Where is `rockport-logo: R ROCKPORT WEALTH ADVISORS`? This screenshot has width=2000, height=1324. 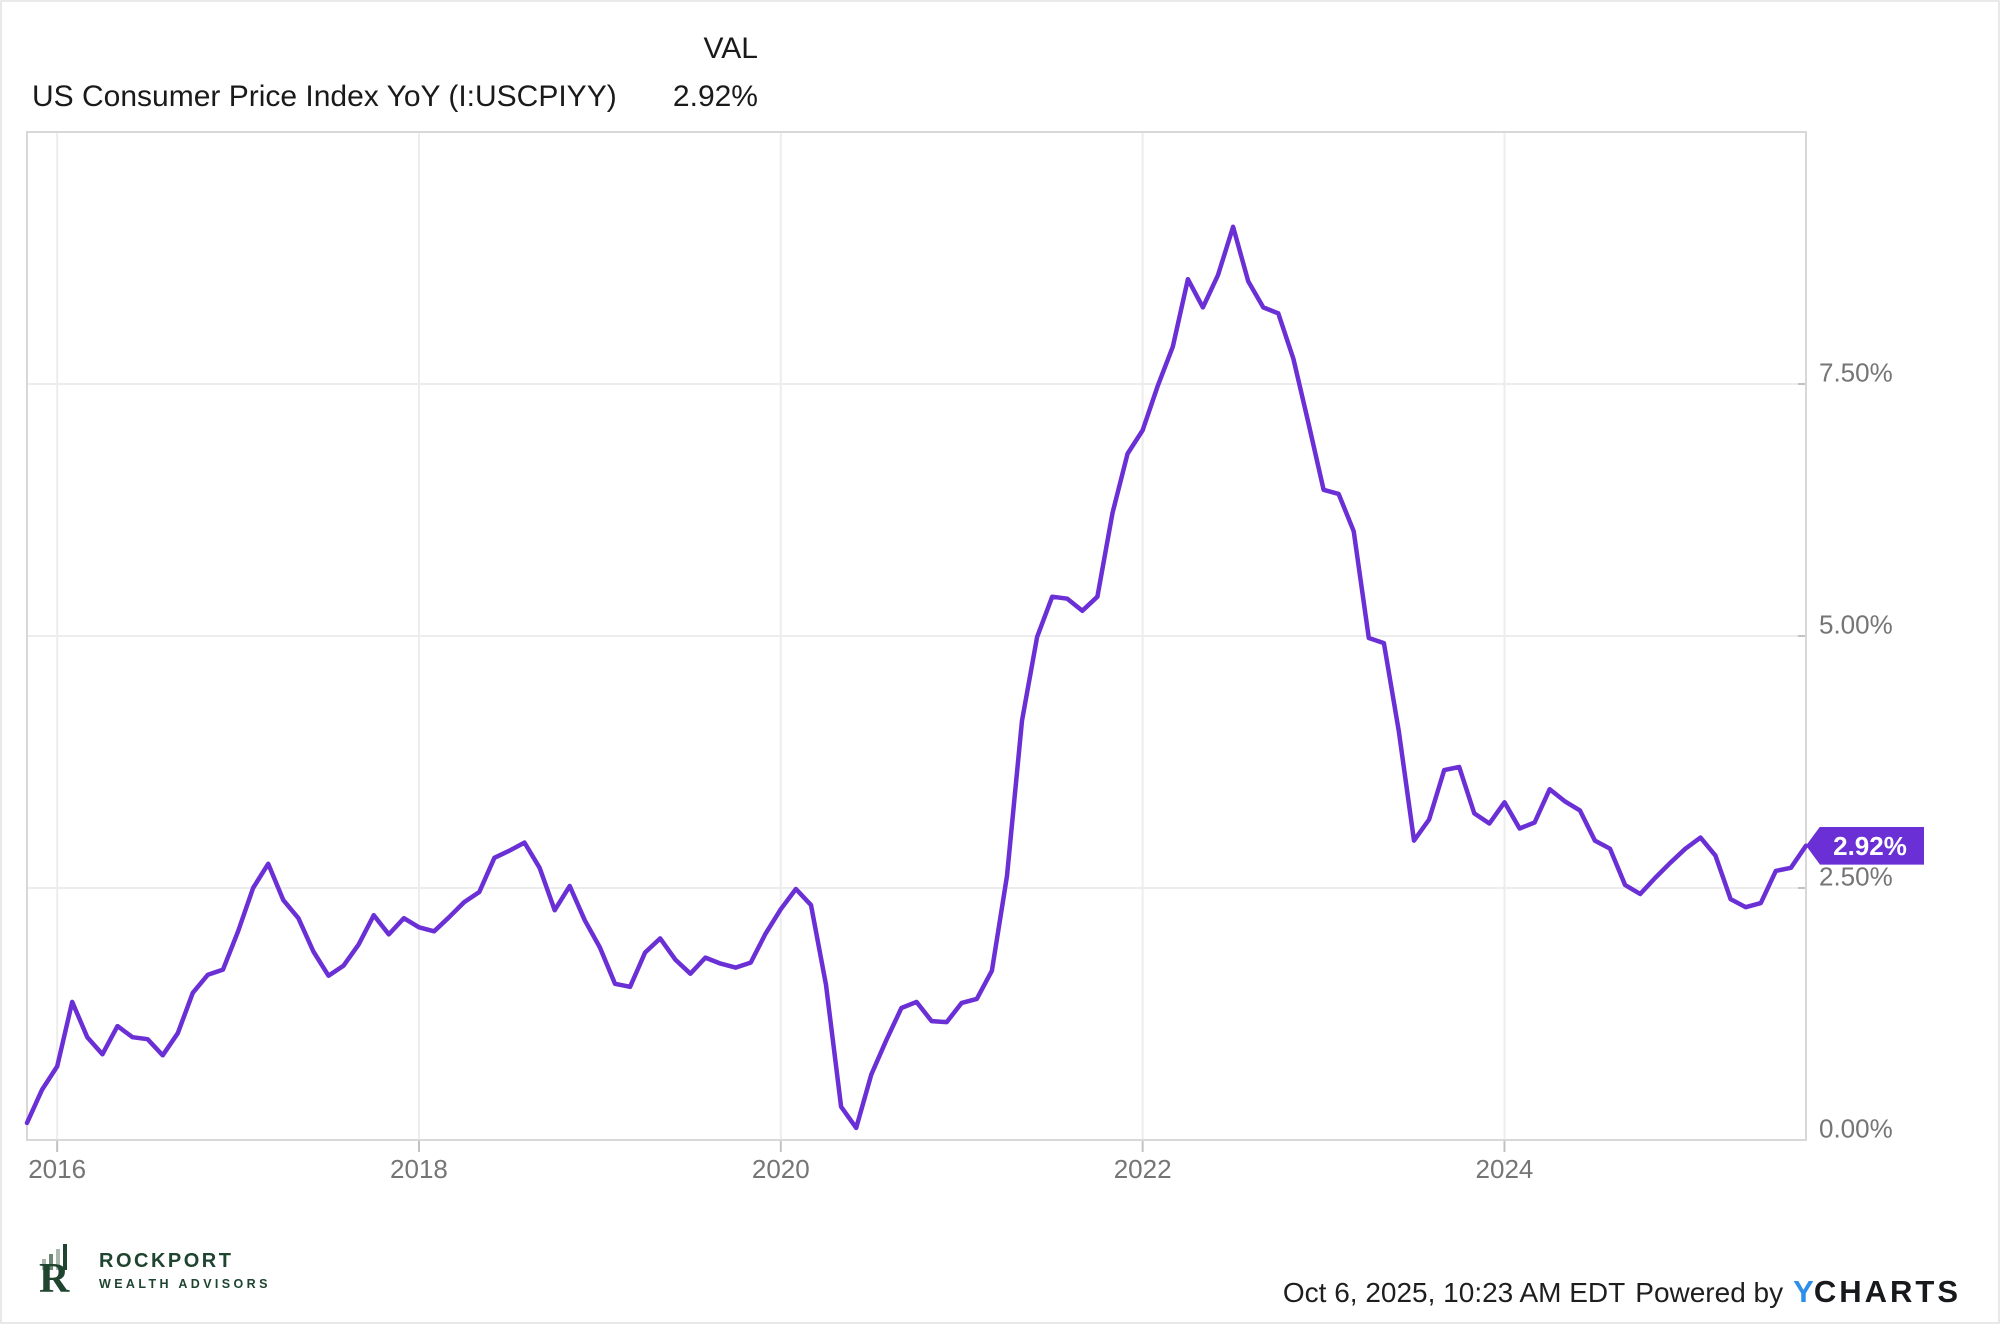 rockport-logo: R ROCKPORT WEALTH ADVISORS is located at coordinates (155, 1272).